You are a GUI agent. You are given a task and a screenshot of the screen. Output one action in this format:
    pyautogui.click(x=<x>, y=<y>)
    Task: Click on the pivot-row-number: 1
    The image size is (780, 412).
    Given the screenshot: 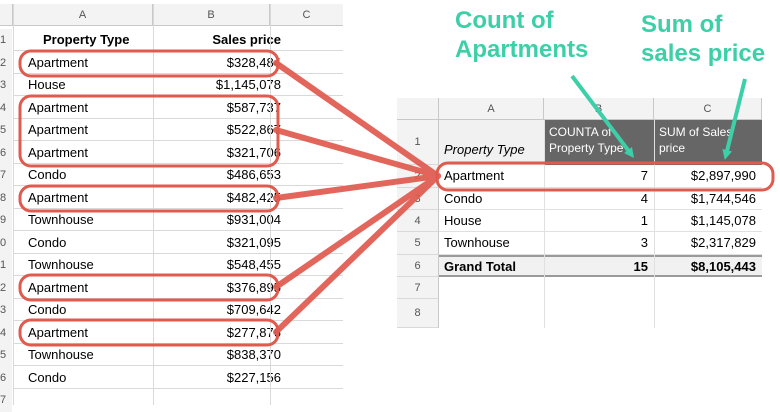 What is the action you would take?
    pyautogui.click(x=418, y=142)
    